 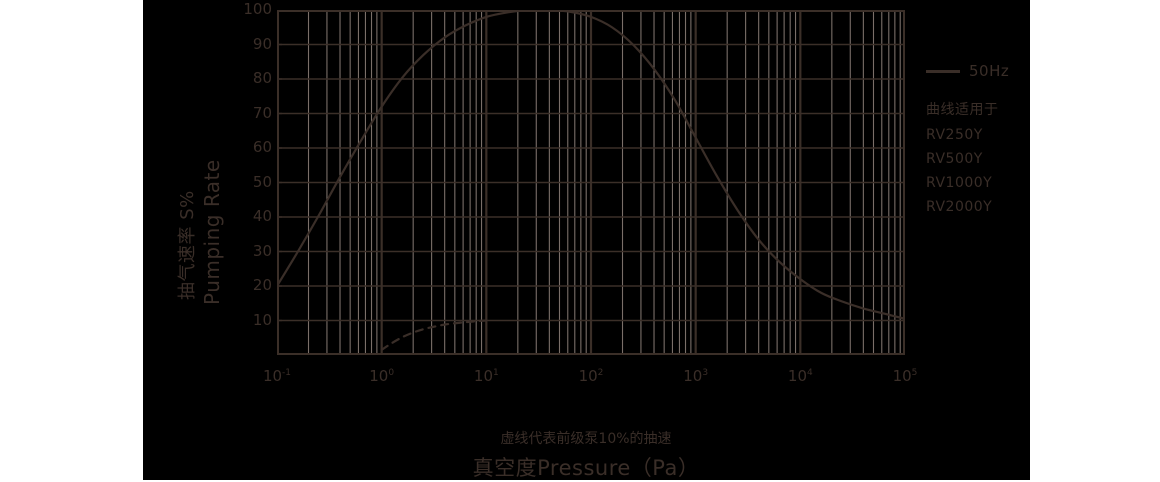 What do you see at coordinates (989, 71) in the screenshot?
I see `legend-label-50hz: 50Hz` at bounding box center [989, 71].